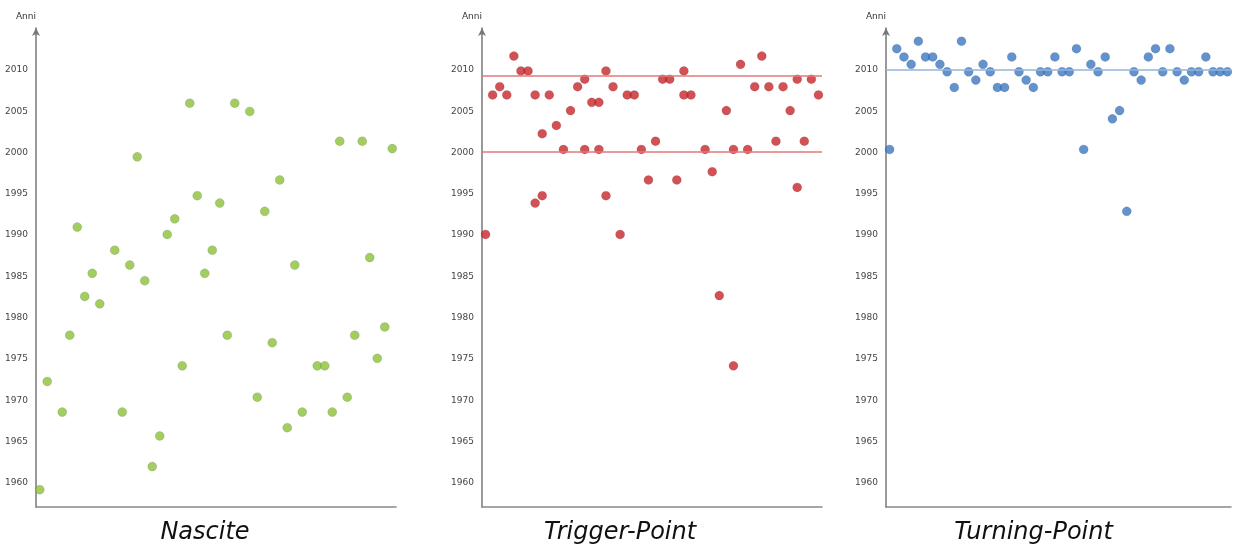 This screenshot has width=1237, height=550. I want to click on y-tick-label: 1970, so click(17, 399).